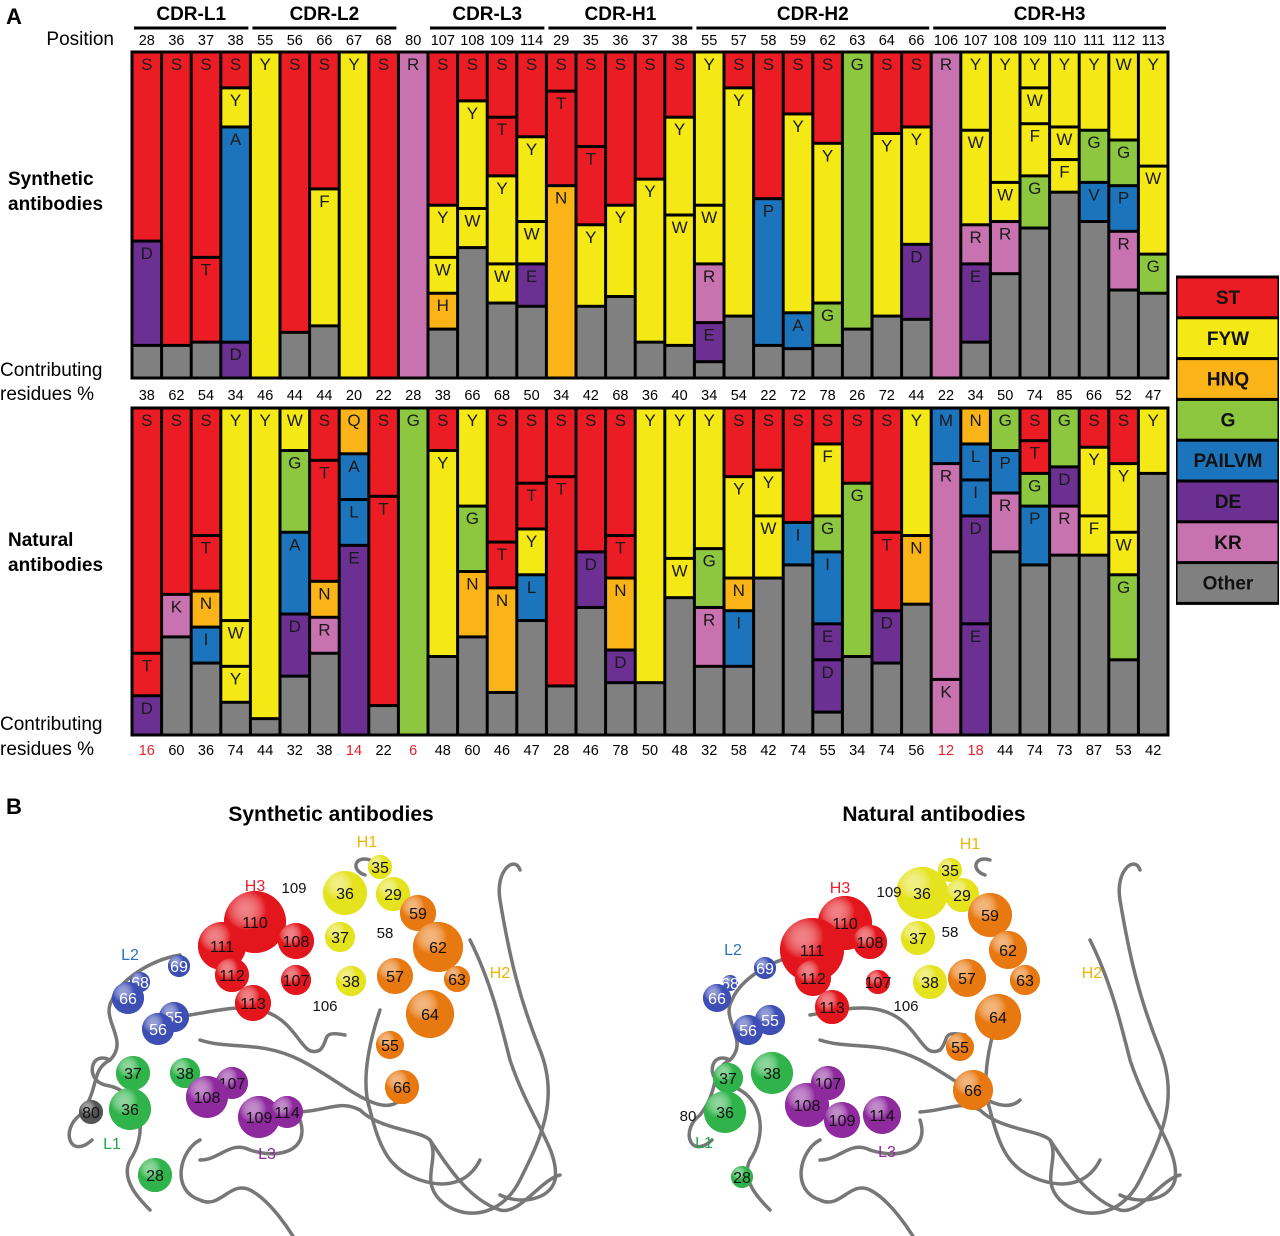 The image size is (1280, 1236). What do you see at coordinates (709, 335) in the screenshot?
I see `residue-letter: E` at bounding box center [709, 335].